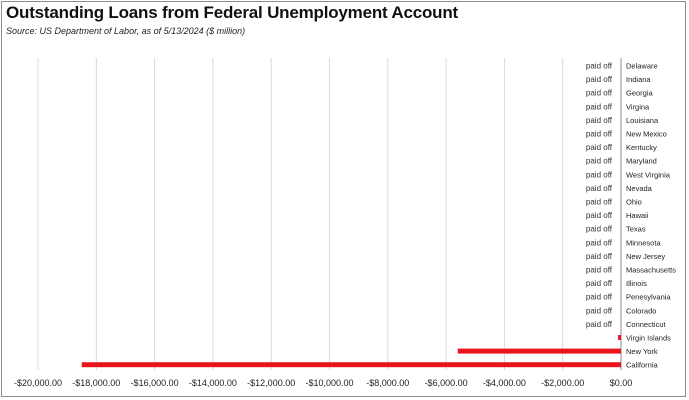  I want to click on x-tick-label: -$6,000.00, so click(446, 383).